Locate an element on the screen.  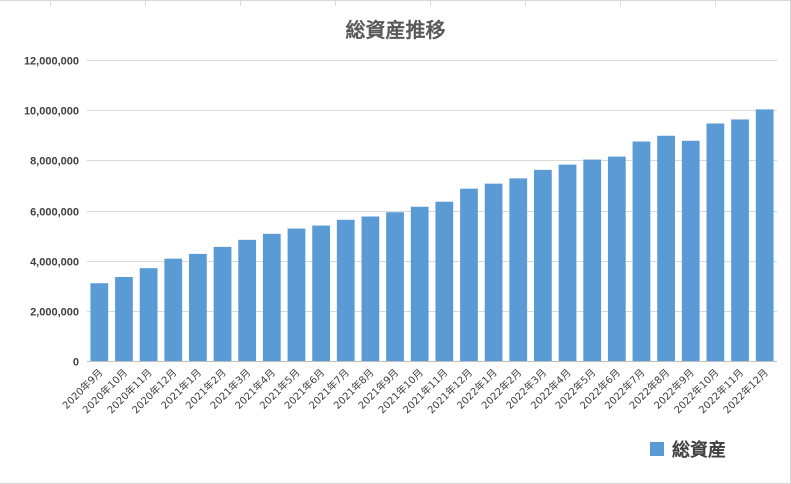
y-tick-label: 0 is located at coordinates (76, 363).